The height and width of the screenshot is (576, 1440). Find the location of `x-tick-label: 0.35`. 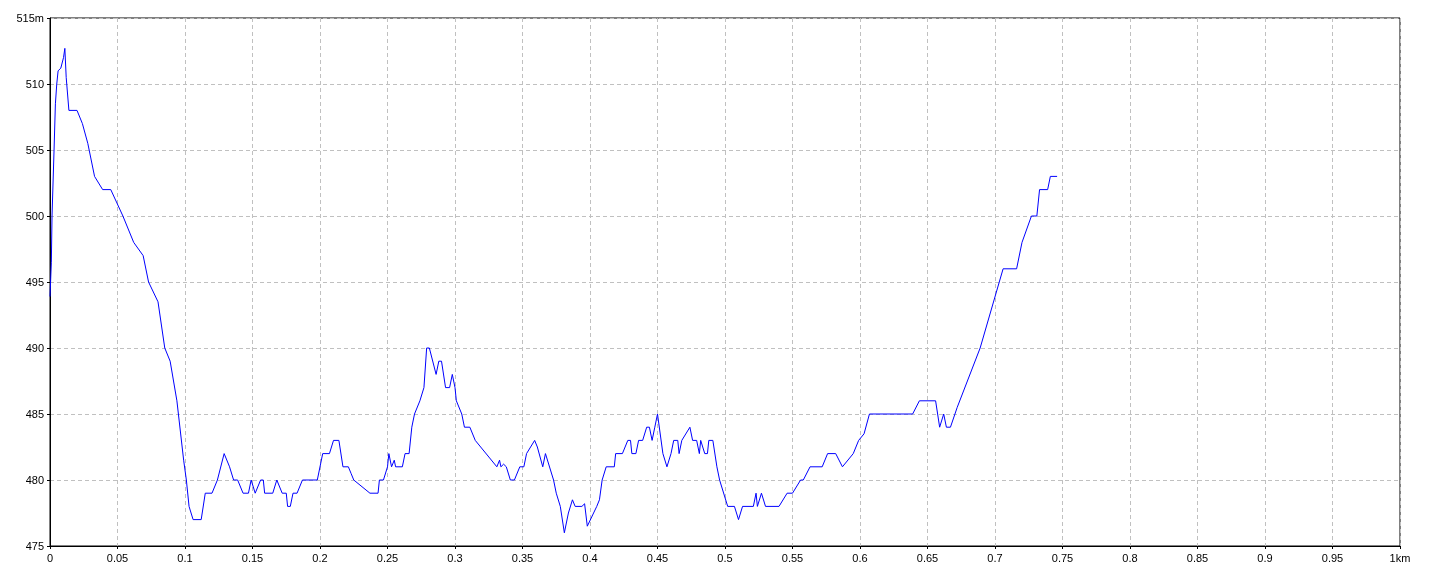

x-tick-label: 0.35 is located at coordinates (522, 557).